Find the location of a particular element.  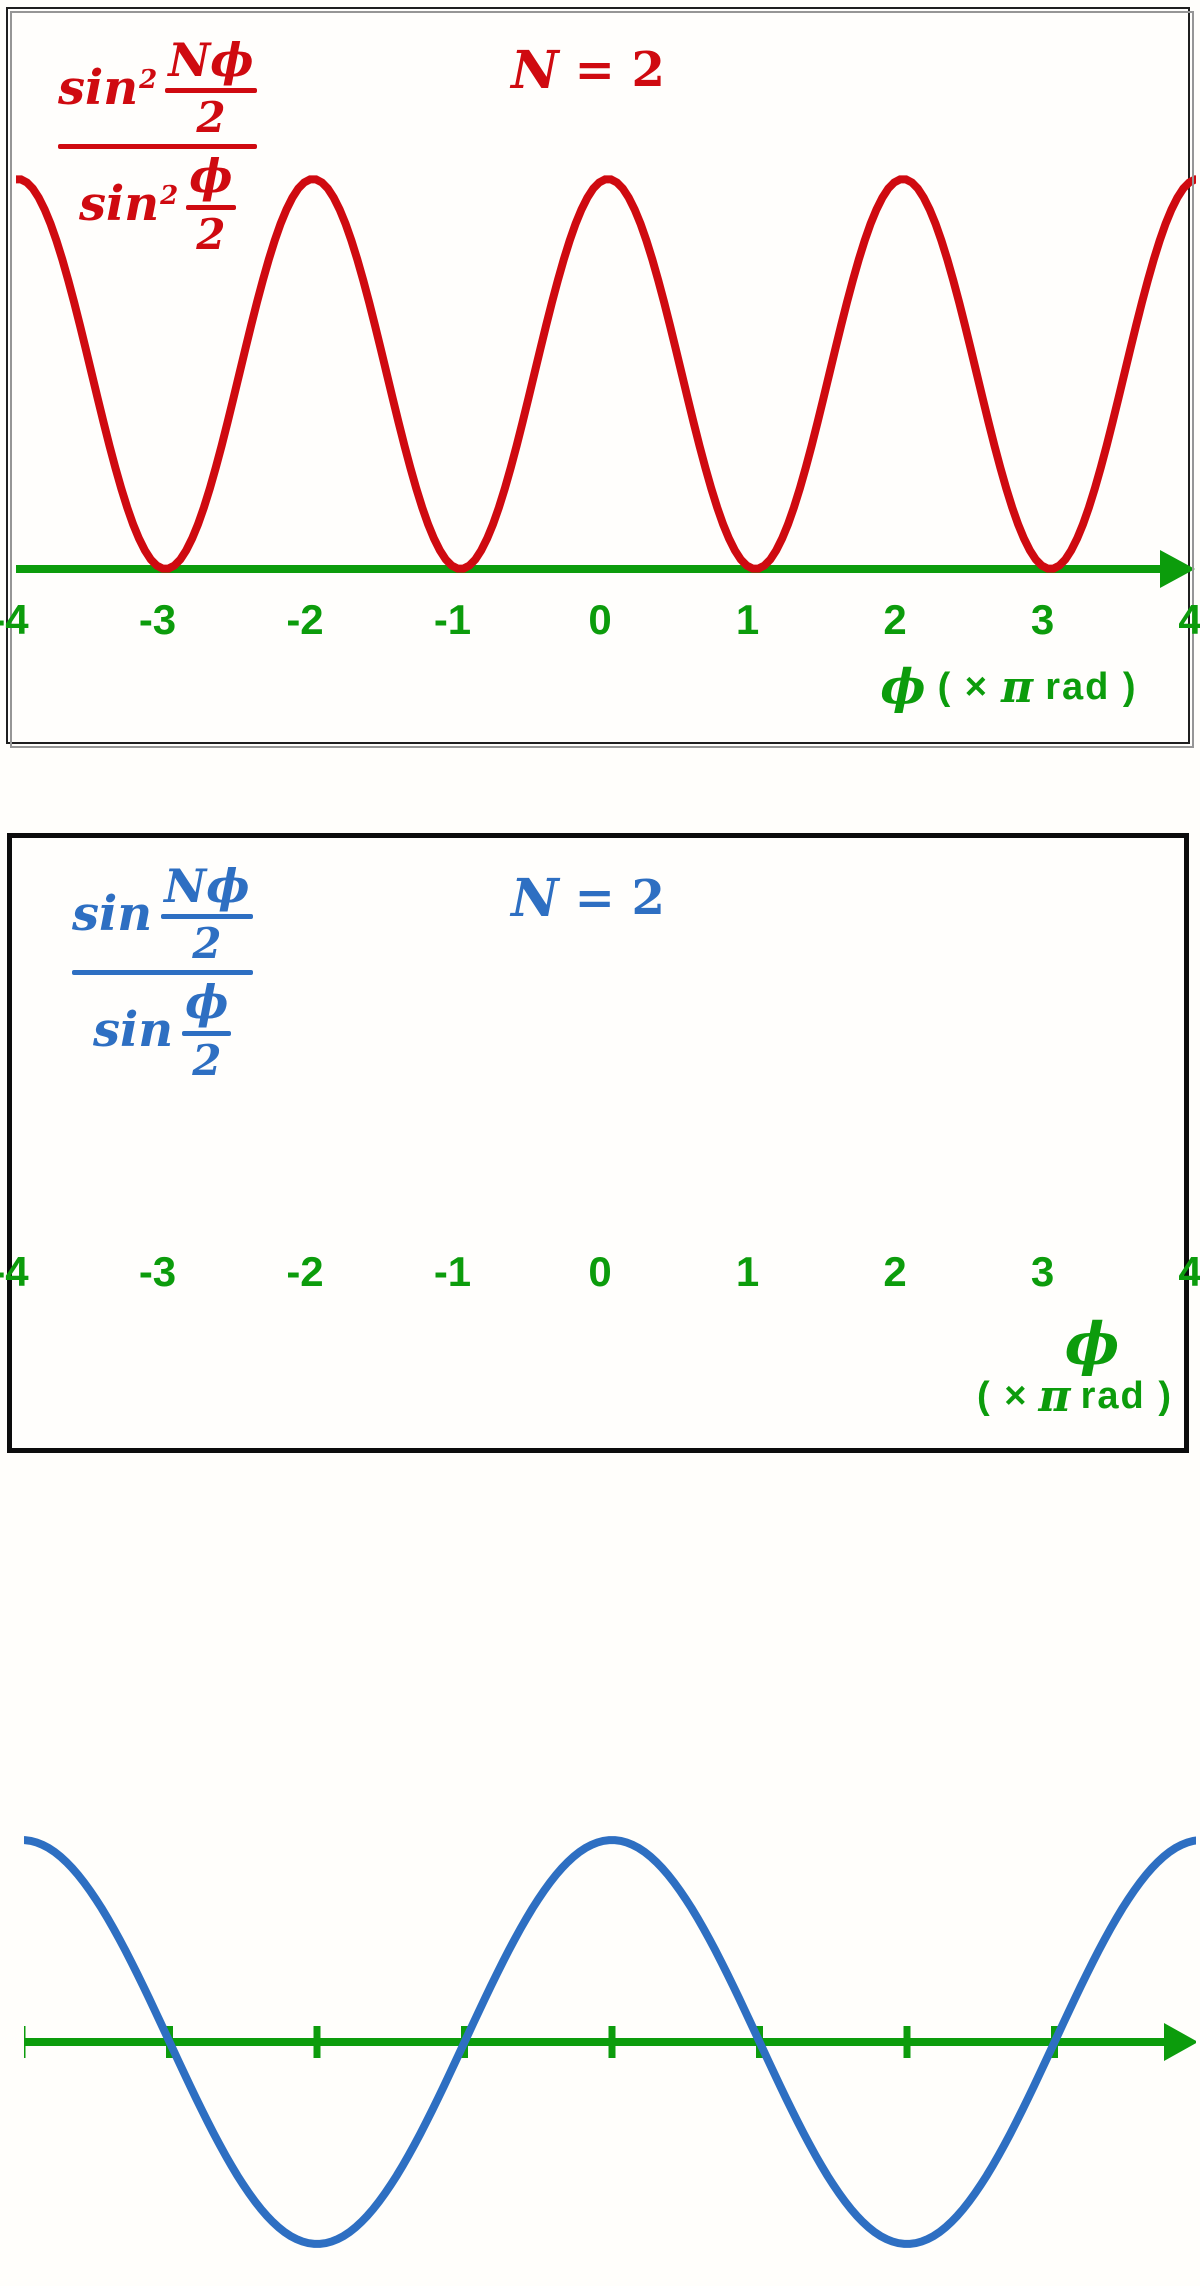

bottom-x-axis-label-units: ( × π rad ) is located at coordinates (1075, 1396).